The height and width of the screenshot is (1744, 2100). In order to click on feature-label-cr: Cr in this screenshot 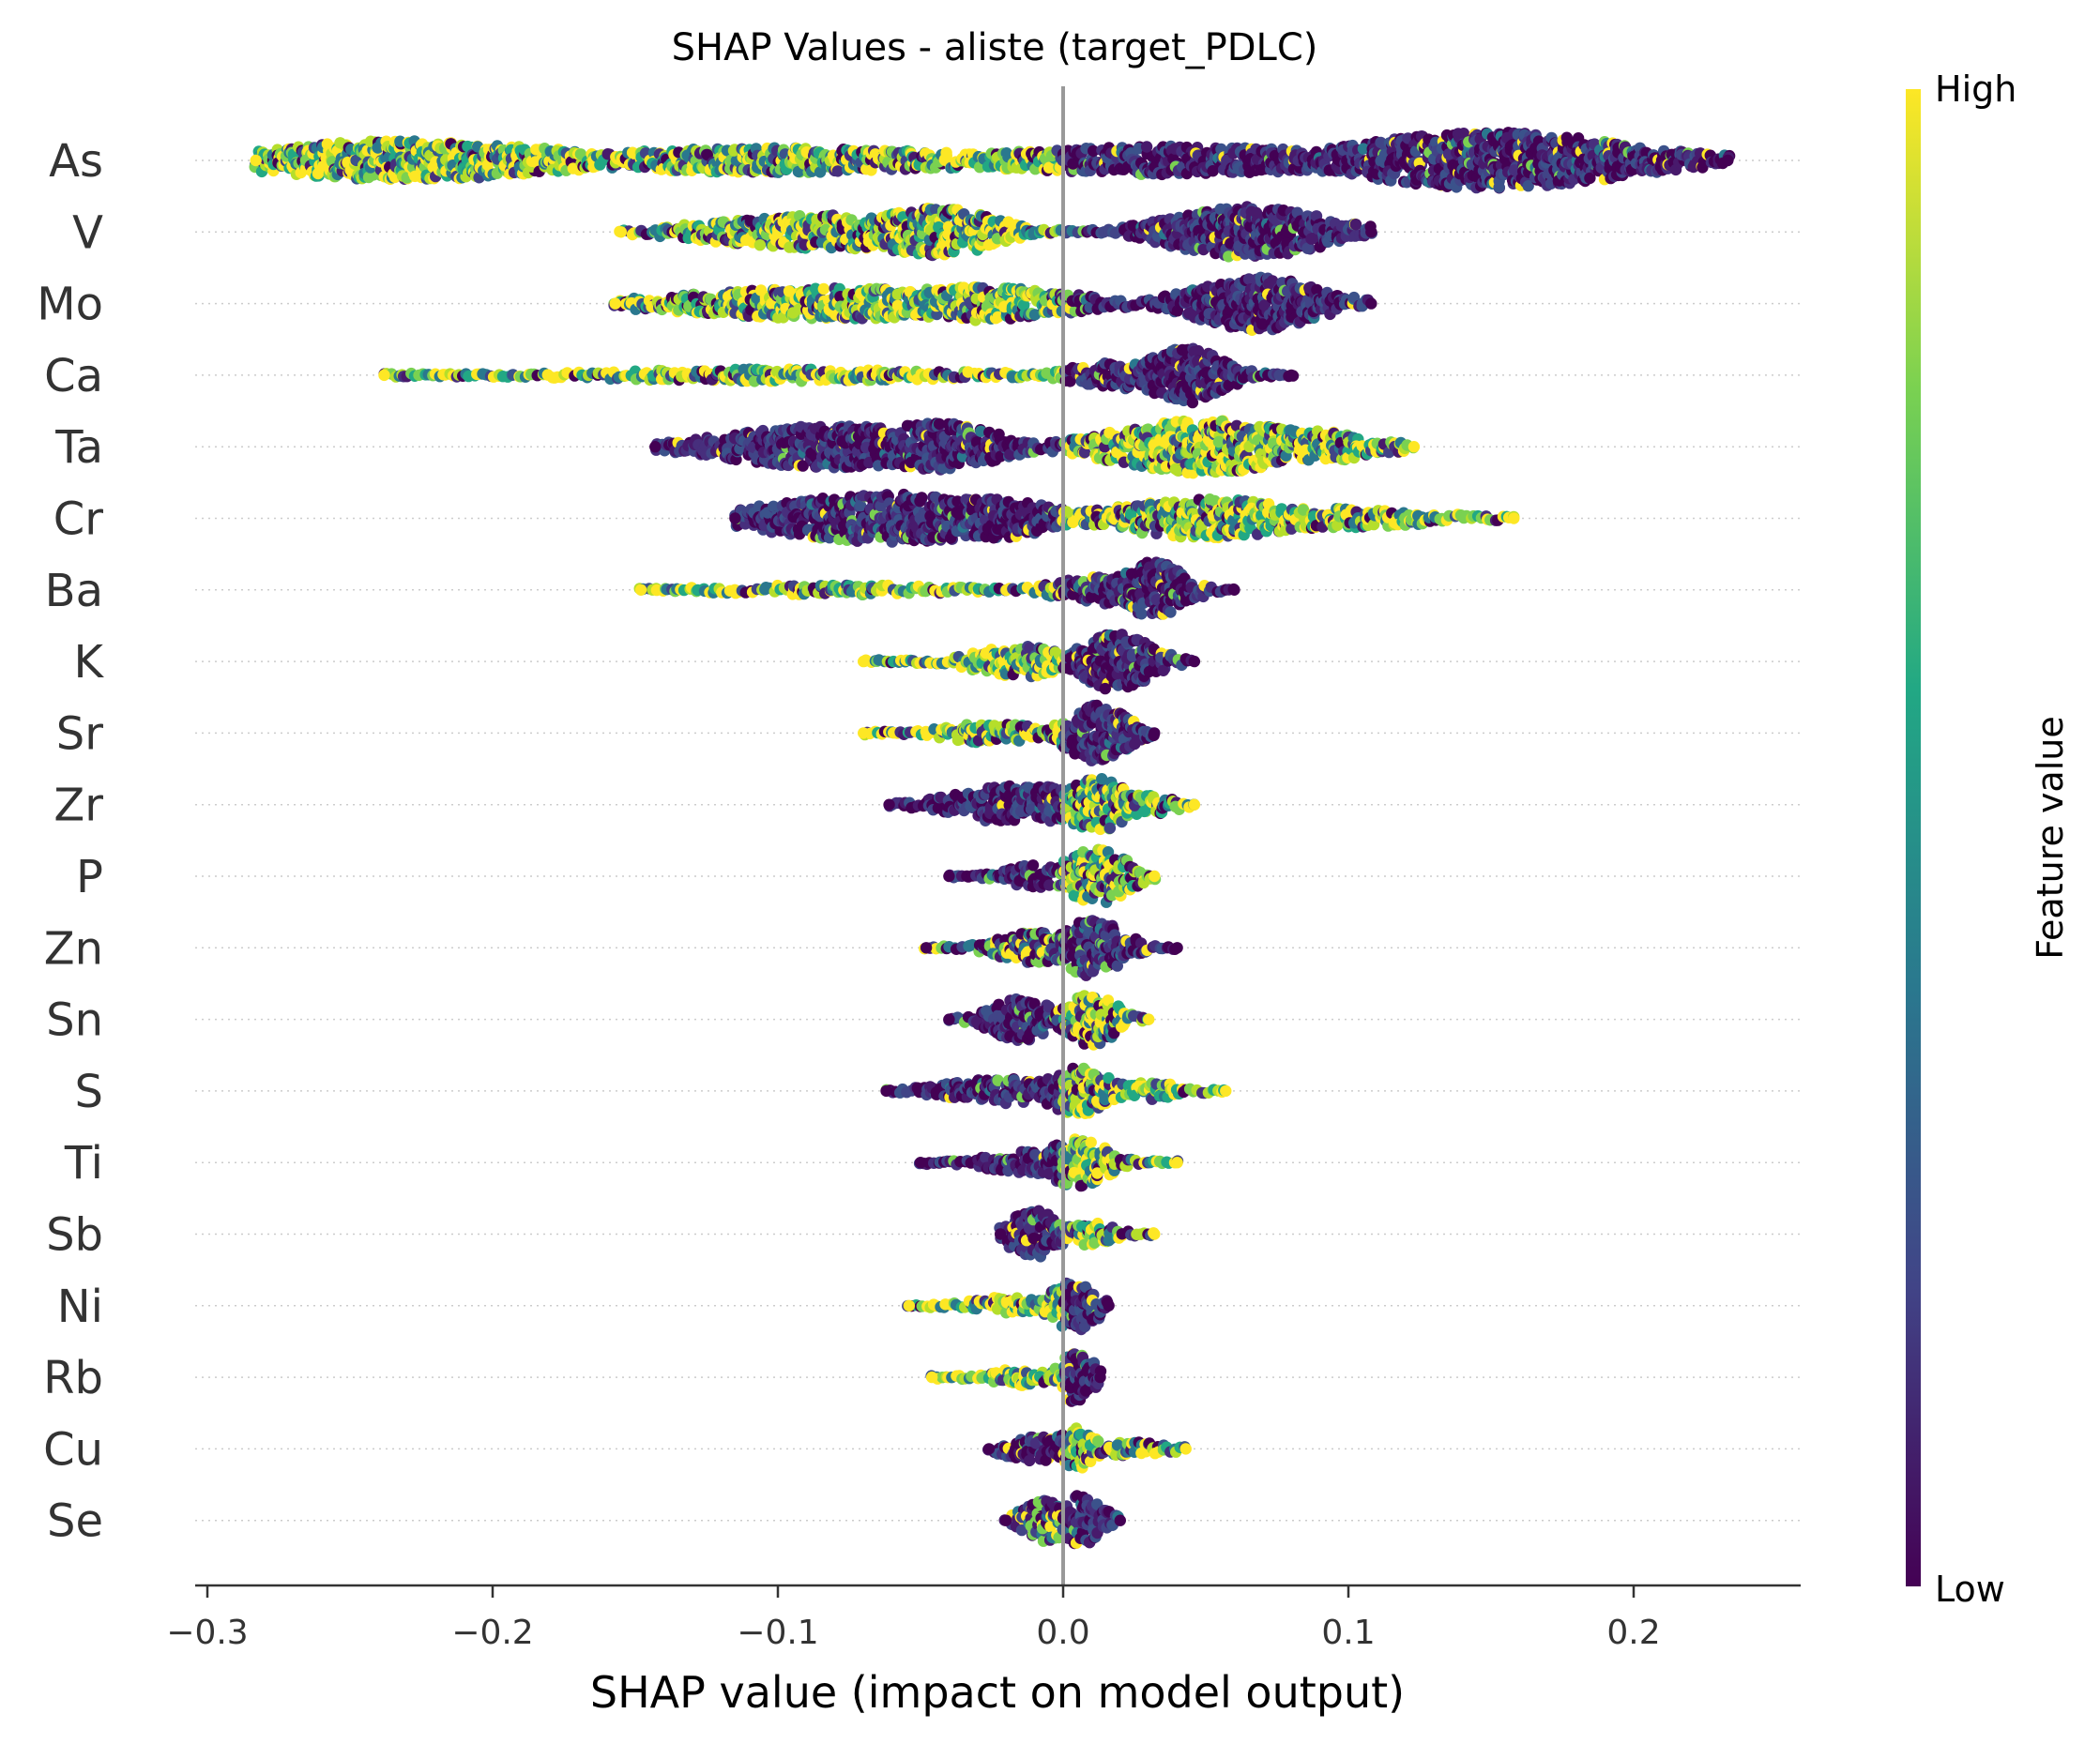, I will do `click(78, 519)`.